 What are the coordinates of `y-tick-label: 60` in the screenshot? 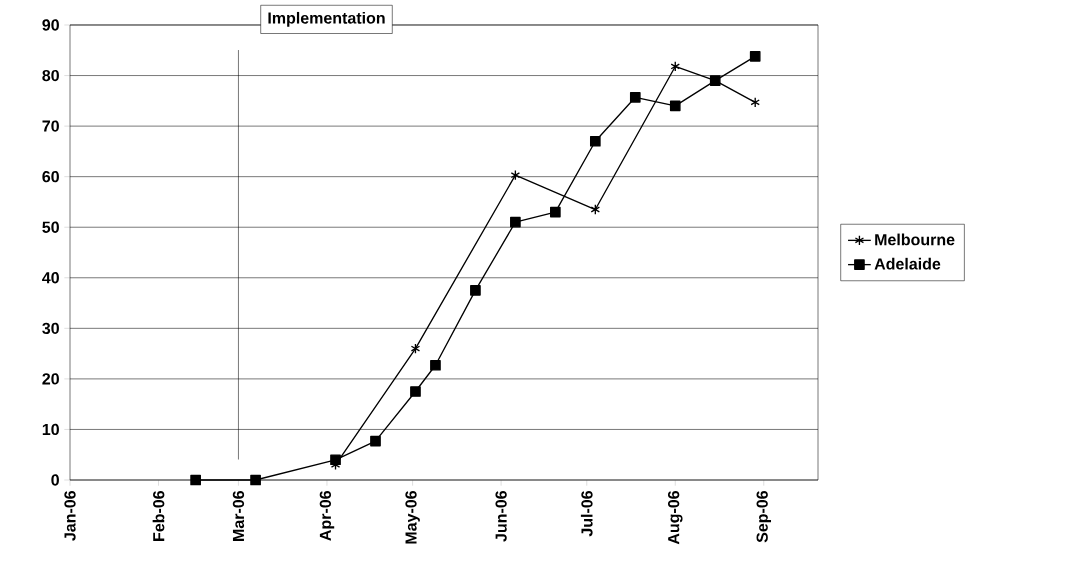 It's located at (50, 177).